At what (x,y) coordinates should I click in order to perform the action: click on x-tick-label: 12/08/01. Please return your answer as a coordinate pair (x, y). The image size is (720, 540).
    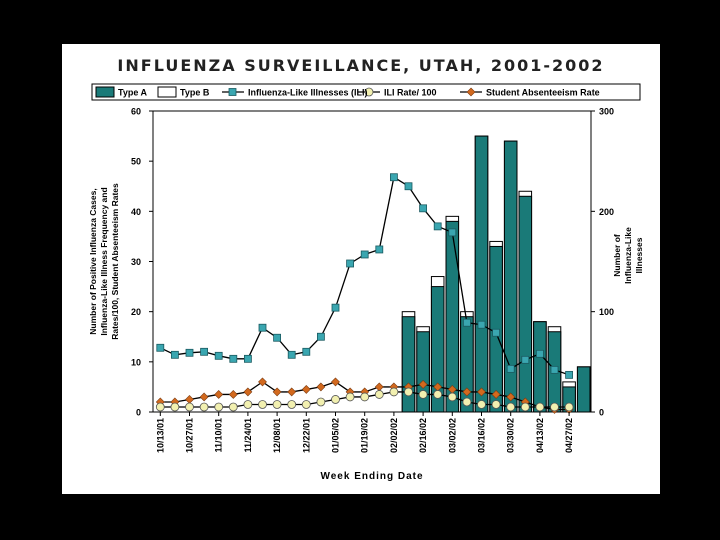
    Looking at the image, I should click on (277, 435).